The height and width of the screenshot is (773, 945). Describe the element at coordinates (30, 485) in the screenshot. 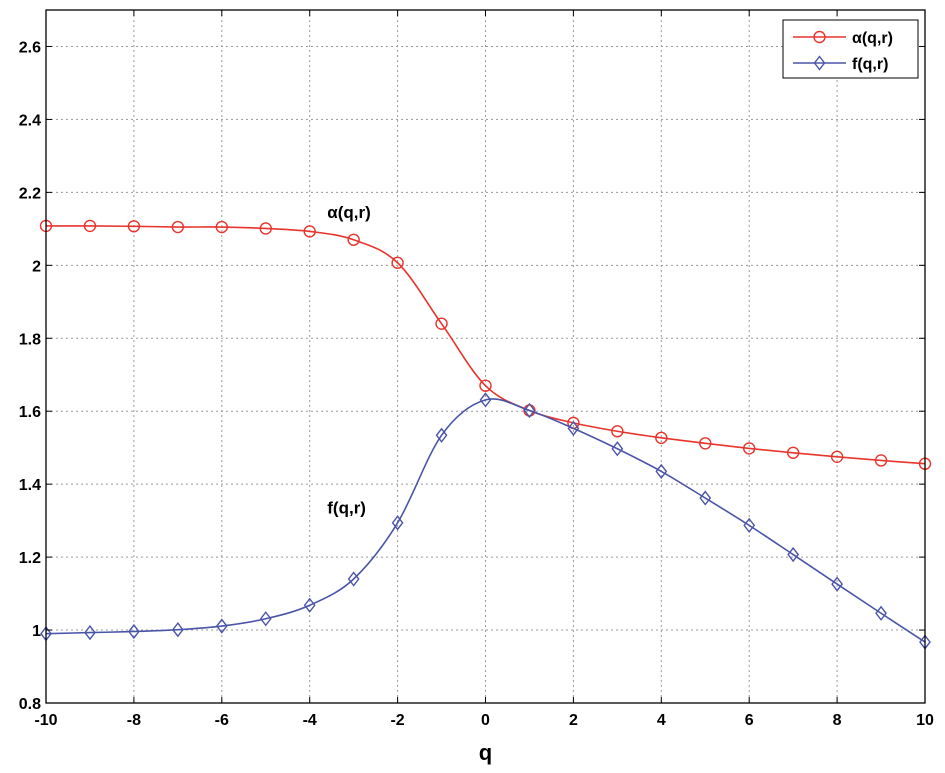

I see `y-tick-label: 1.4` at that location.